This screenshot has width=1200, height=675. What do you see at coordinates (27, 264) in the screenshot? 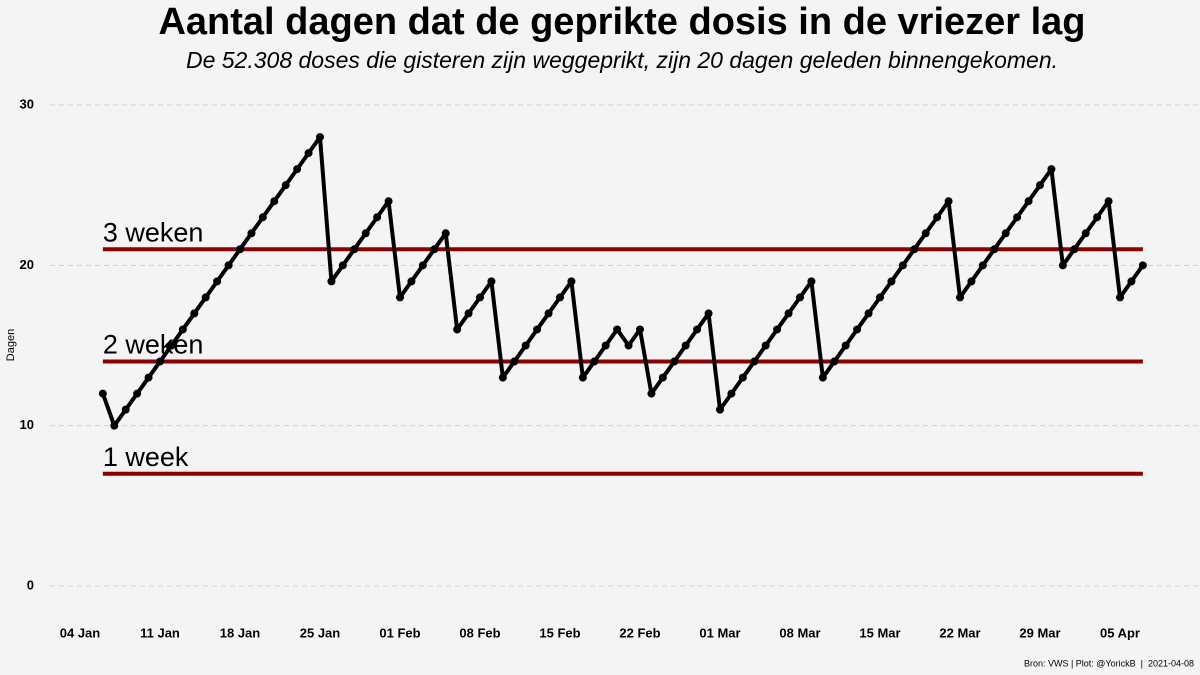
I see `y-tick-label: 20` at bounding box center [27, 264].